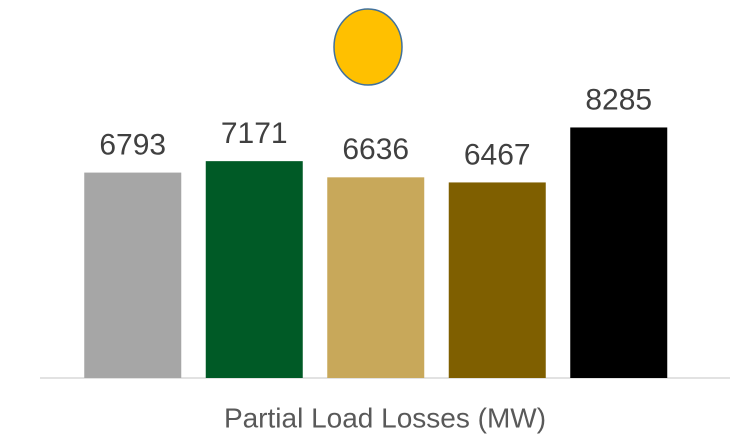  Describe the element at coordinates (497, 154) in the screenshot. I see `data-label: 6467` at that location.